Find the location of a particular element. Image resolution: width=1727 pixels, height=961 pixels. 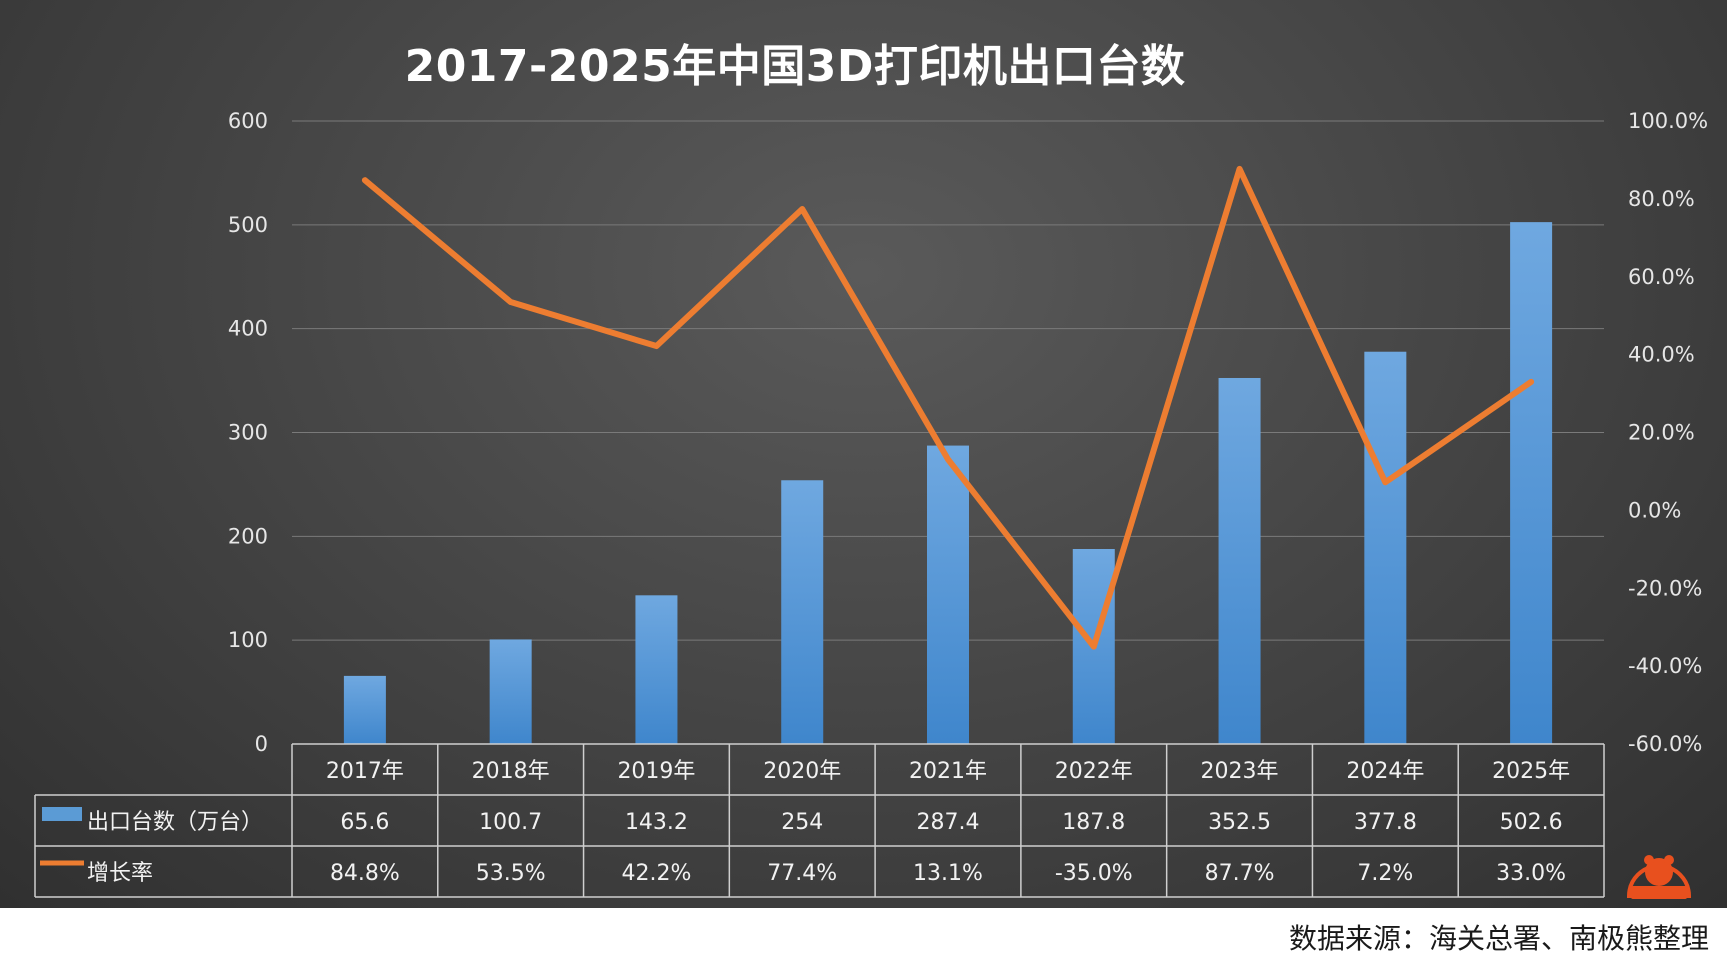

data-label-bar: 187.8 is located at coordinates (1093, 822).